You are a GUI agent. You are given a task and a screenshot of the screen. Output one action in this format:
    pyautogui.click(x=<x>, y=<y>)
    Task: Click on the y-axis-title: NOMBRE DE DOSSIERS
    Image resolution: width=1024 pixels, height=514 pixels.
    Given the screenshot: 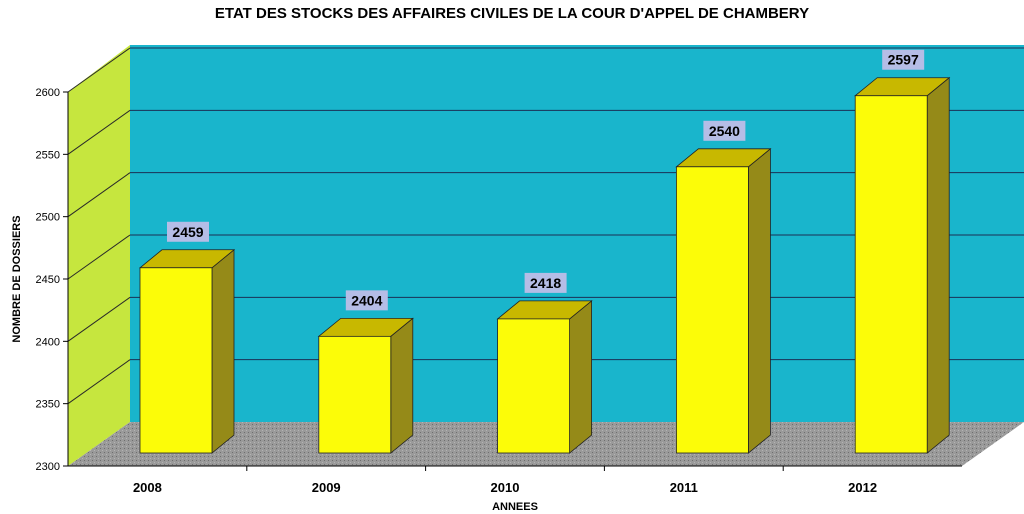 What is the action you would take?
    pyautogui.click(x=17, y=278)
    